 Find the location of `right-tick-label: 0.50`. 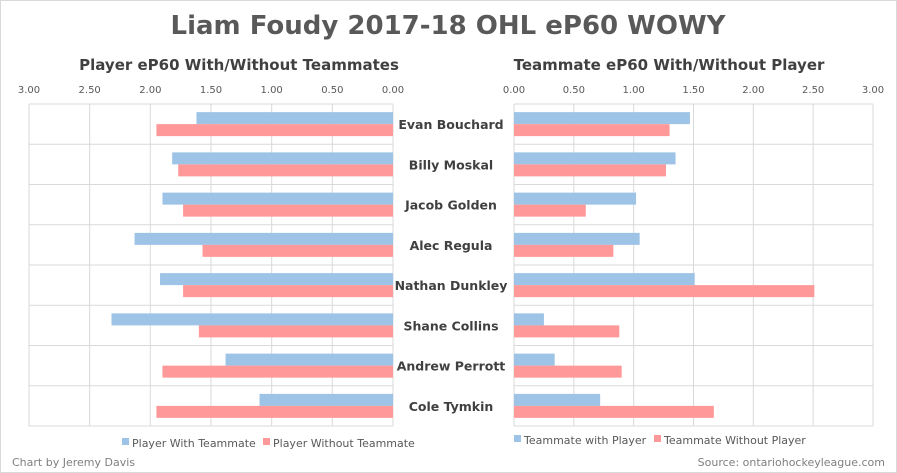

right-tick-label: 0.50 is located at coordinates (574, 90).